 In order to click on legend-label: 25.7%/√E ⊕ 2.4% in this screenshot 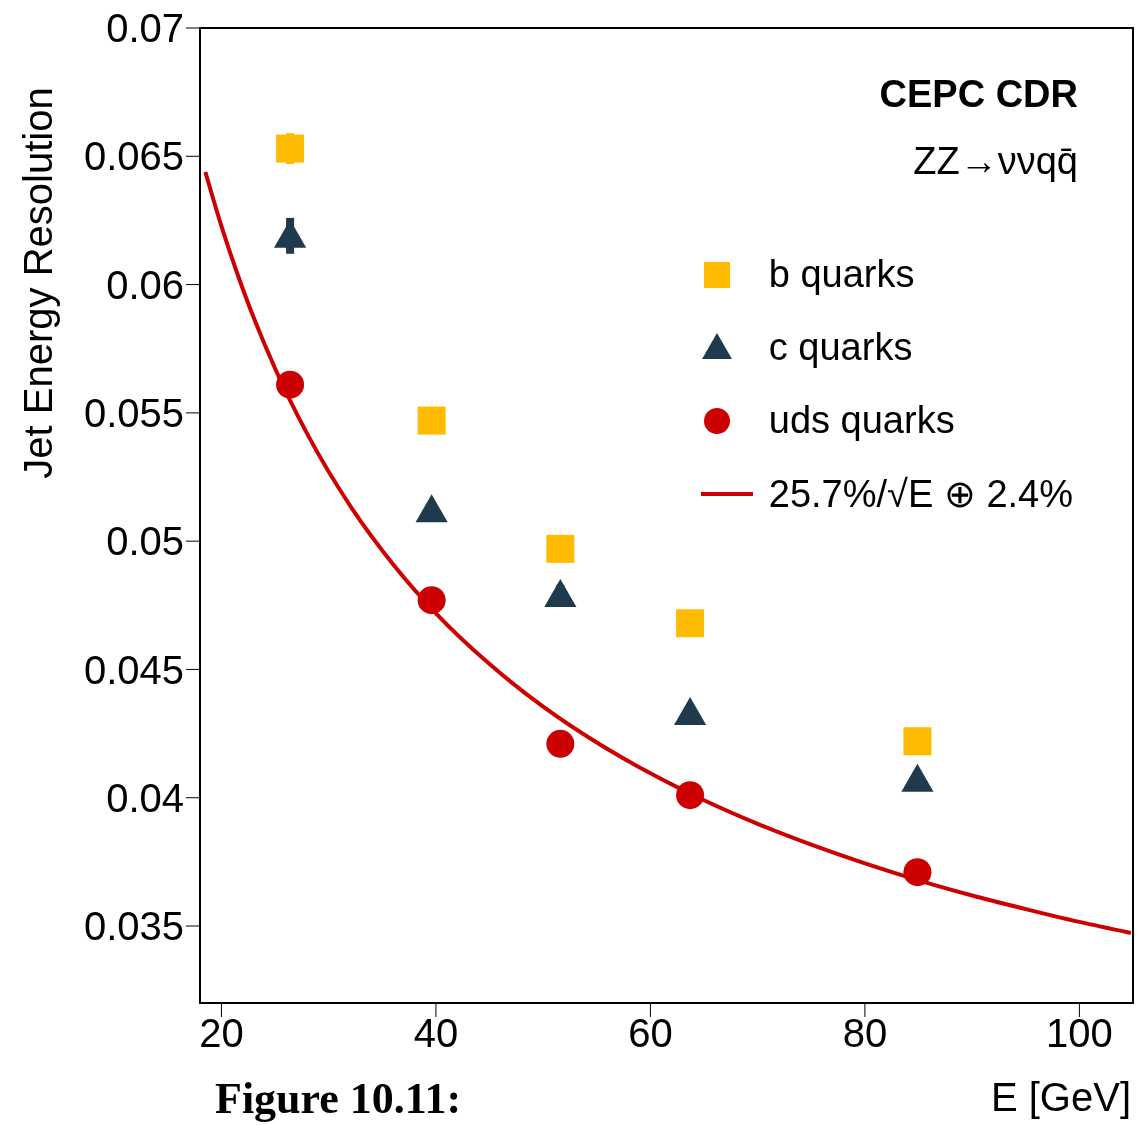, I will do `click(920, 493)`.